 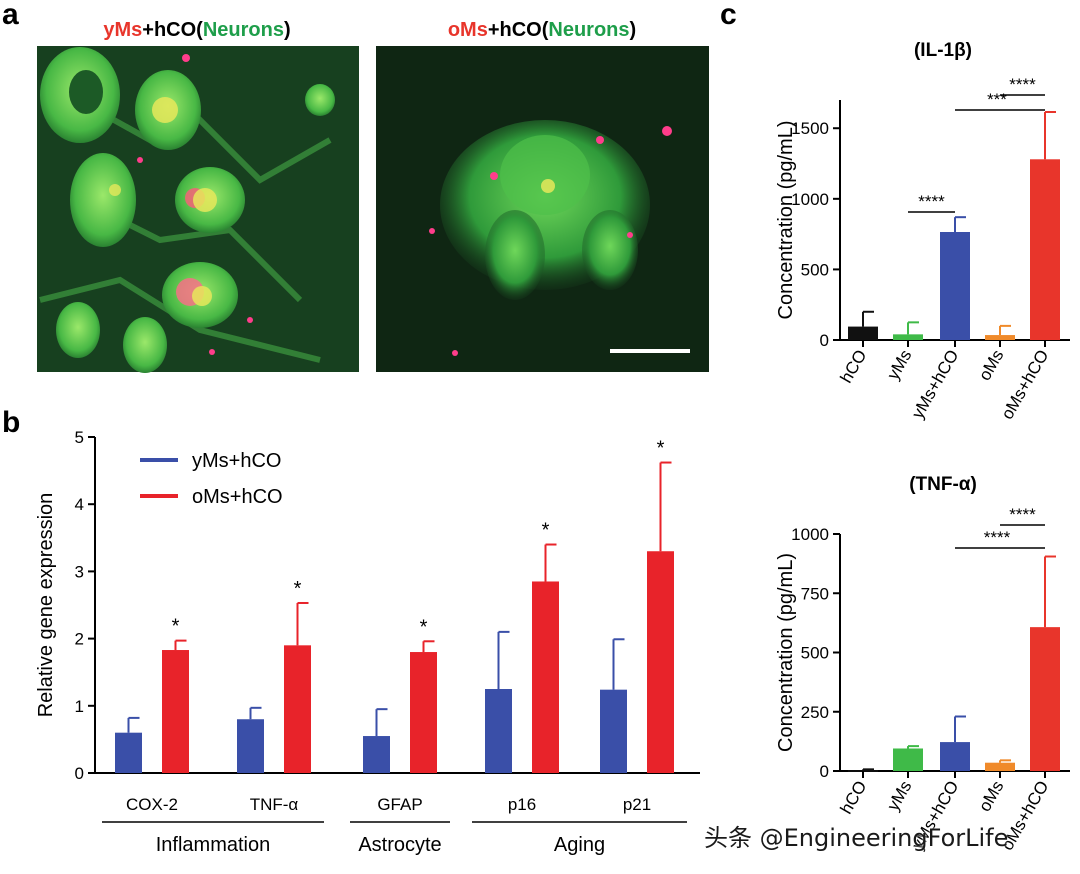 What do you see at coordinates (943, 50) in the screenshot?
I see `chart-title: (IL-1β)` at bounding box center [943, 50].